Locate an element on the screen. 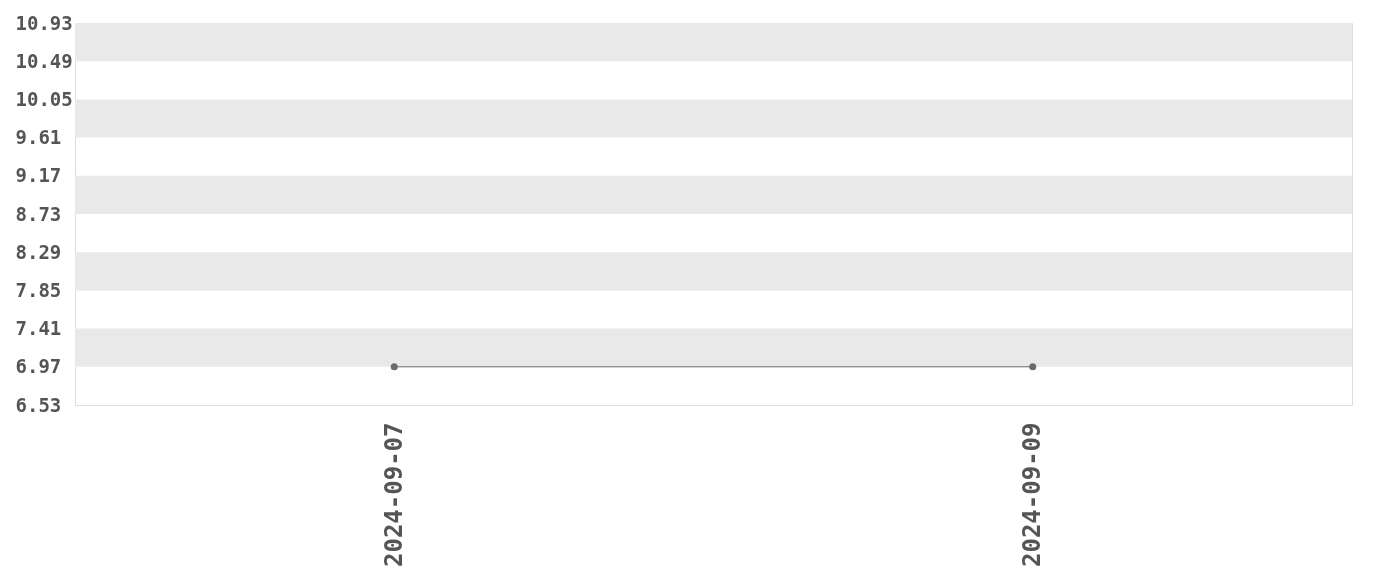 Image resolution: width=1380 pixels, height=580 pixels. y-tick-label: 8.73 is located at coordinates (38, 213).